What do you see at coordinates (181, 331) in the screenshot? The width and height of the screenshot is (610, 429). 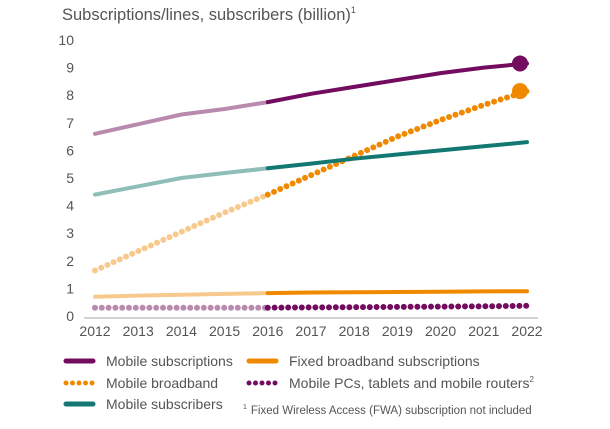 I see `x-tick-label: 2014` at bounding box center [181, 331].